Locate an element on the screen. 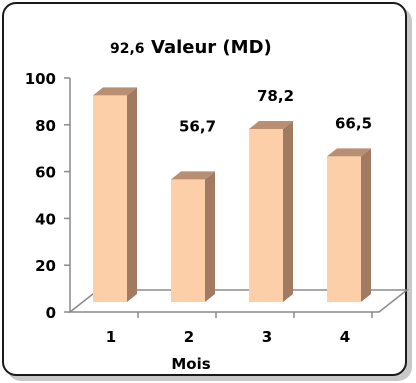 The width and height of the screenshot is (416, 383). x-tick-label: 4 is located at coordinates (345, 337).